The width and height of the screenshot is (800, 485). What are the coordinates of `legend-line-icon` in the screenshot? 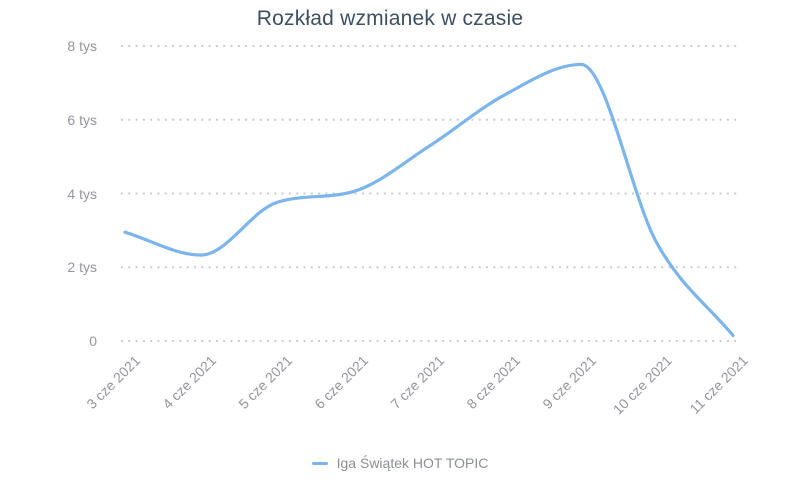 It's located at (319, 463).